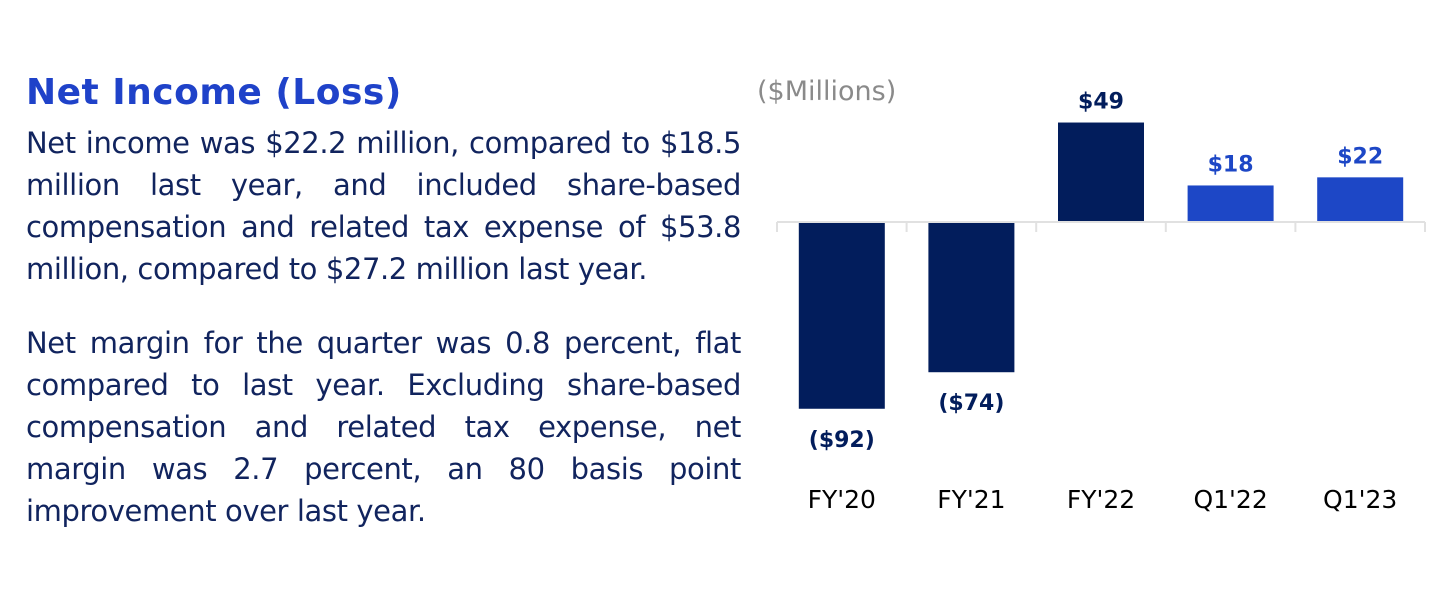  I want to click on data-label-1: ($74), so click(971, 403).